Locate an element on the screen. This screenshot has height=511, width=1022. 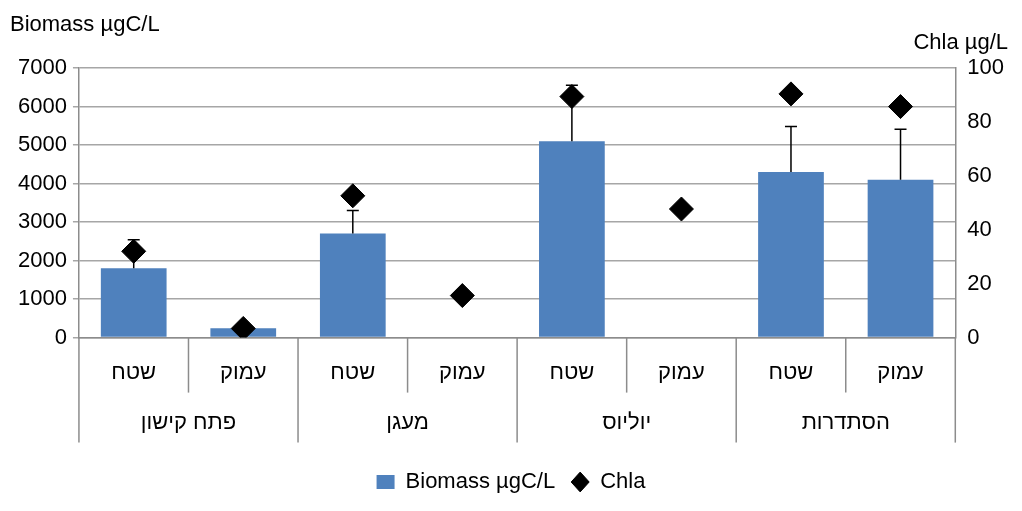
y2-tick-label: 40 is located at coordinates (979, 228).